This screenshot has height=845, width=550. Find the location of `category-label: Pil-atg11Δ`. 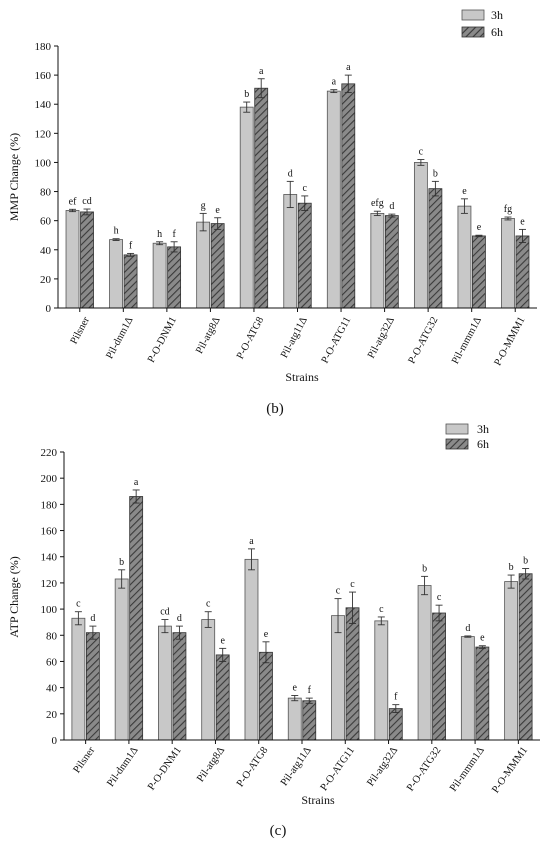

category-label: Pil-atg11Δ is located at coordinates (296, 766).